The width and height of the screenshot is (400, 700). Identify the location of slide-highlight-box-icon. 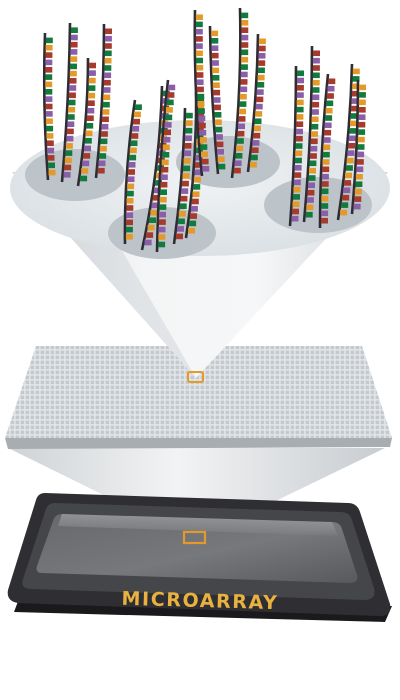
(195, 377).